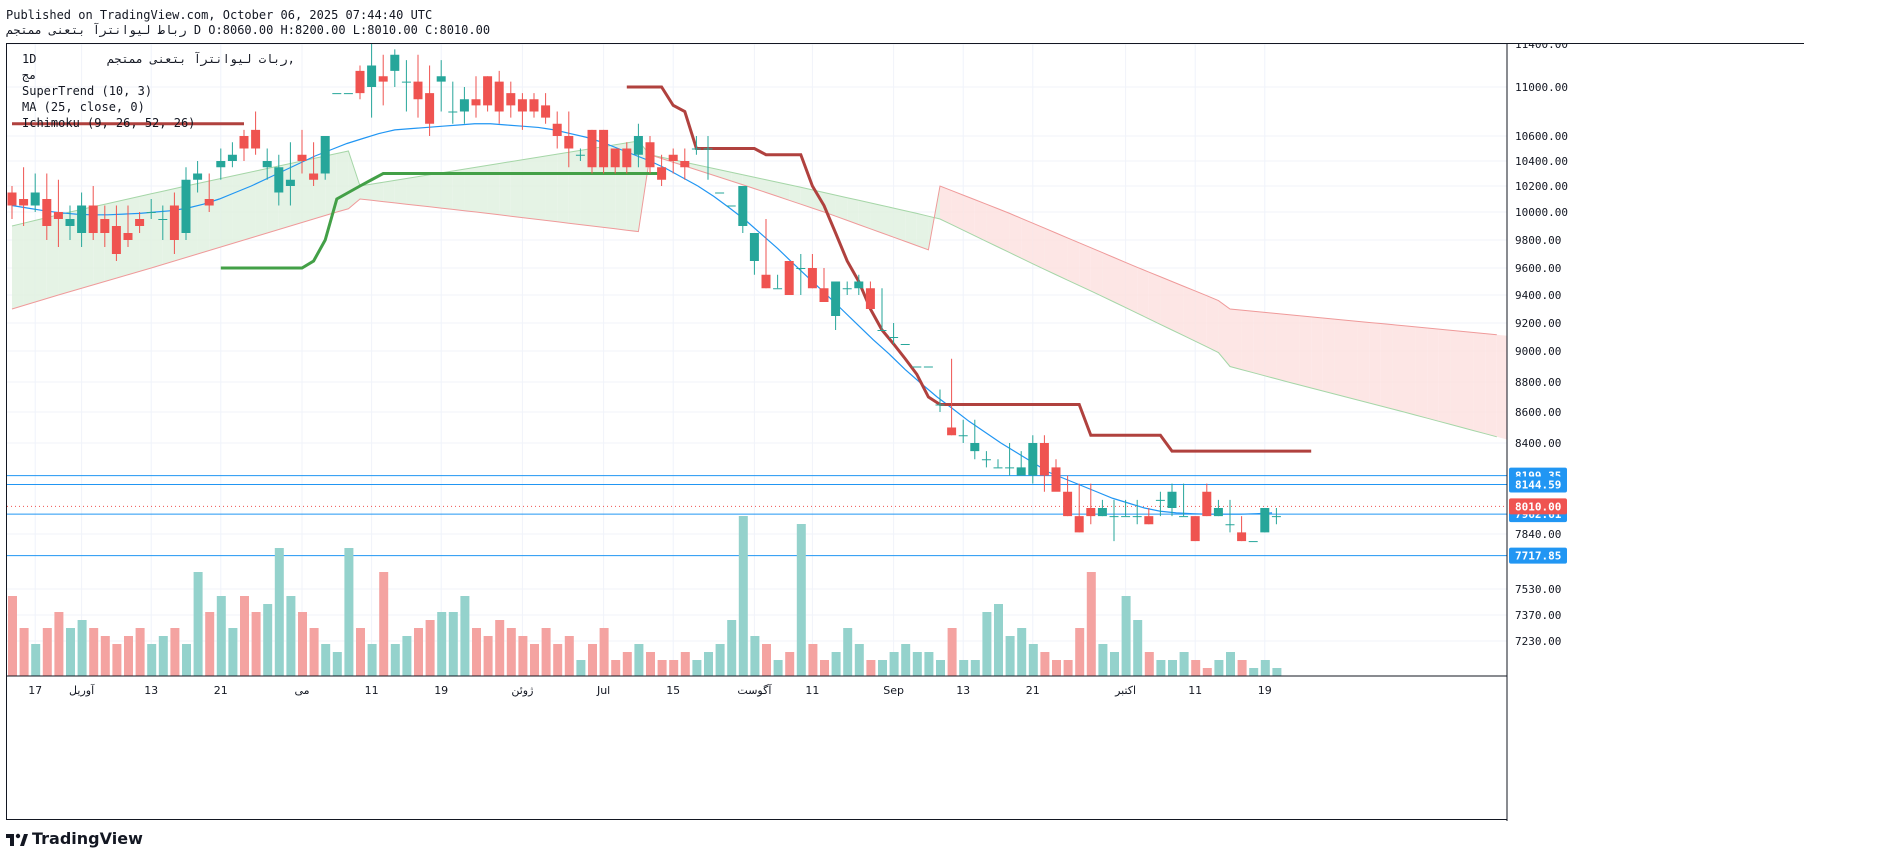  What do you see at coordinates (109, 123) in the screenshot?
I see `legend-ichimoku: Ichimoku (9, 26, 52, 26)` at bounding box center [109, 123].